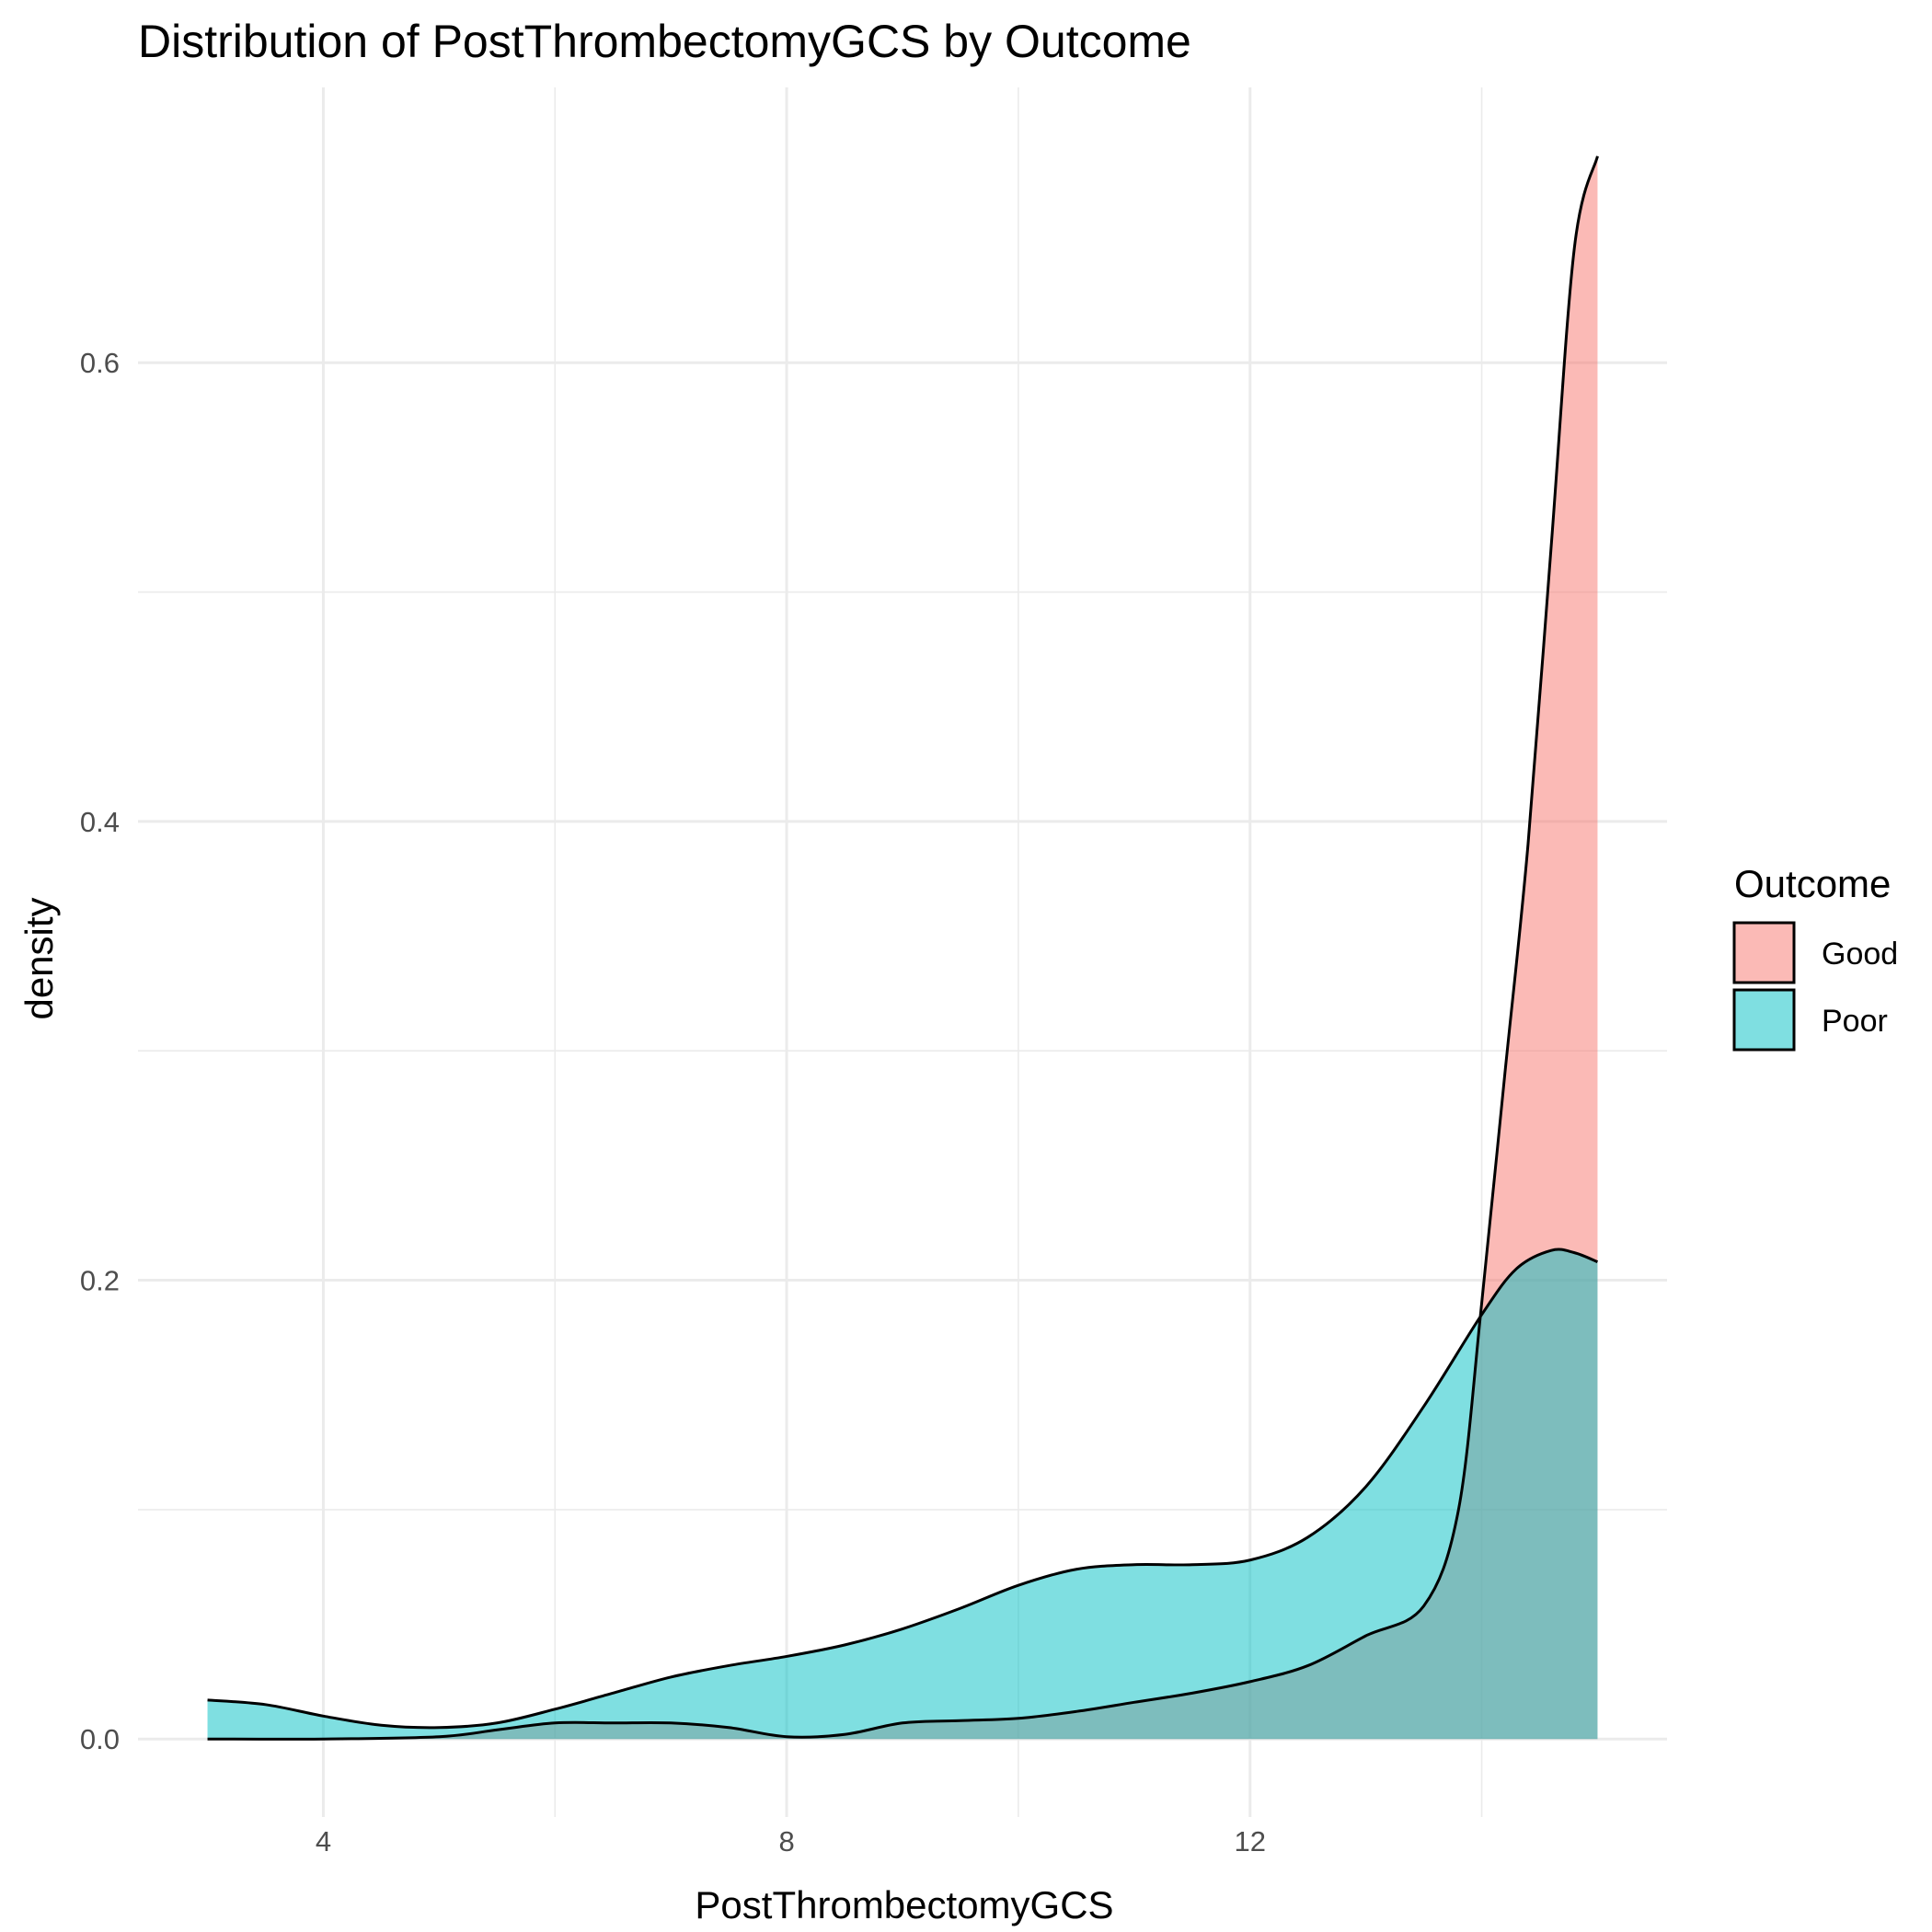 Image resolution: width=1932 pixels, height=1932 pixels. What do you see at coordinates (1812, 883) in the screenshot?
I see `legend-title: Outcome` at bounding box center [1812, 883].